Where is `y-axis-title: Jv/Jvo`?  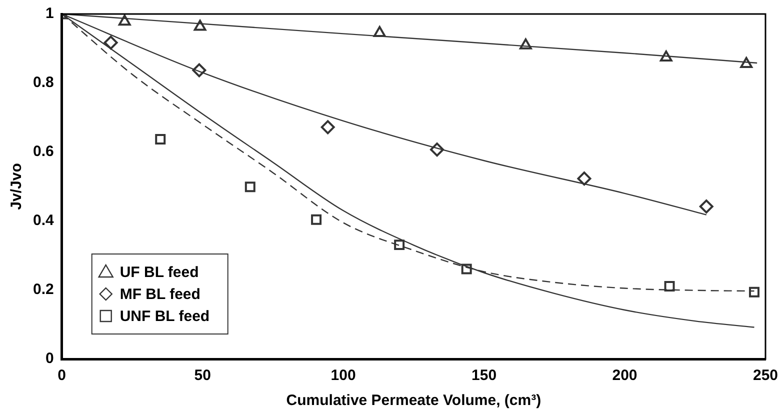
y-axis-title: Jv/Jvo is located at coordinates (17, 186).